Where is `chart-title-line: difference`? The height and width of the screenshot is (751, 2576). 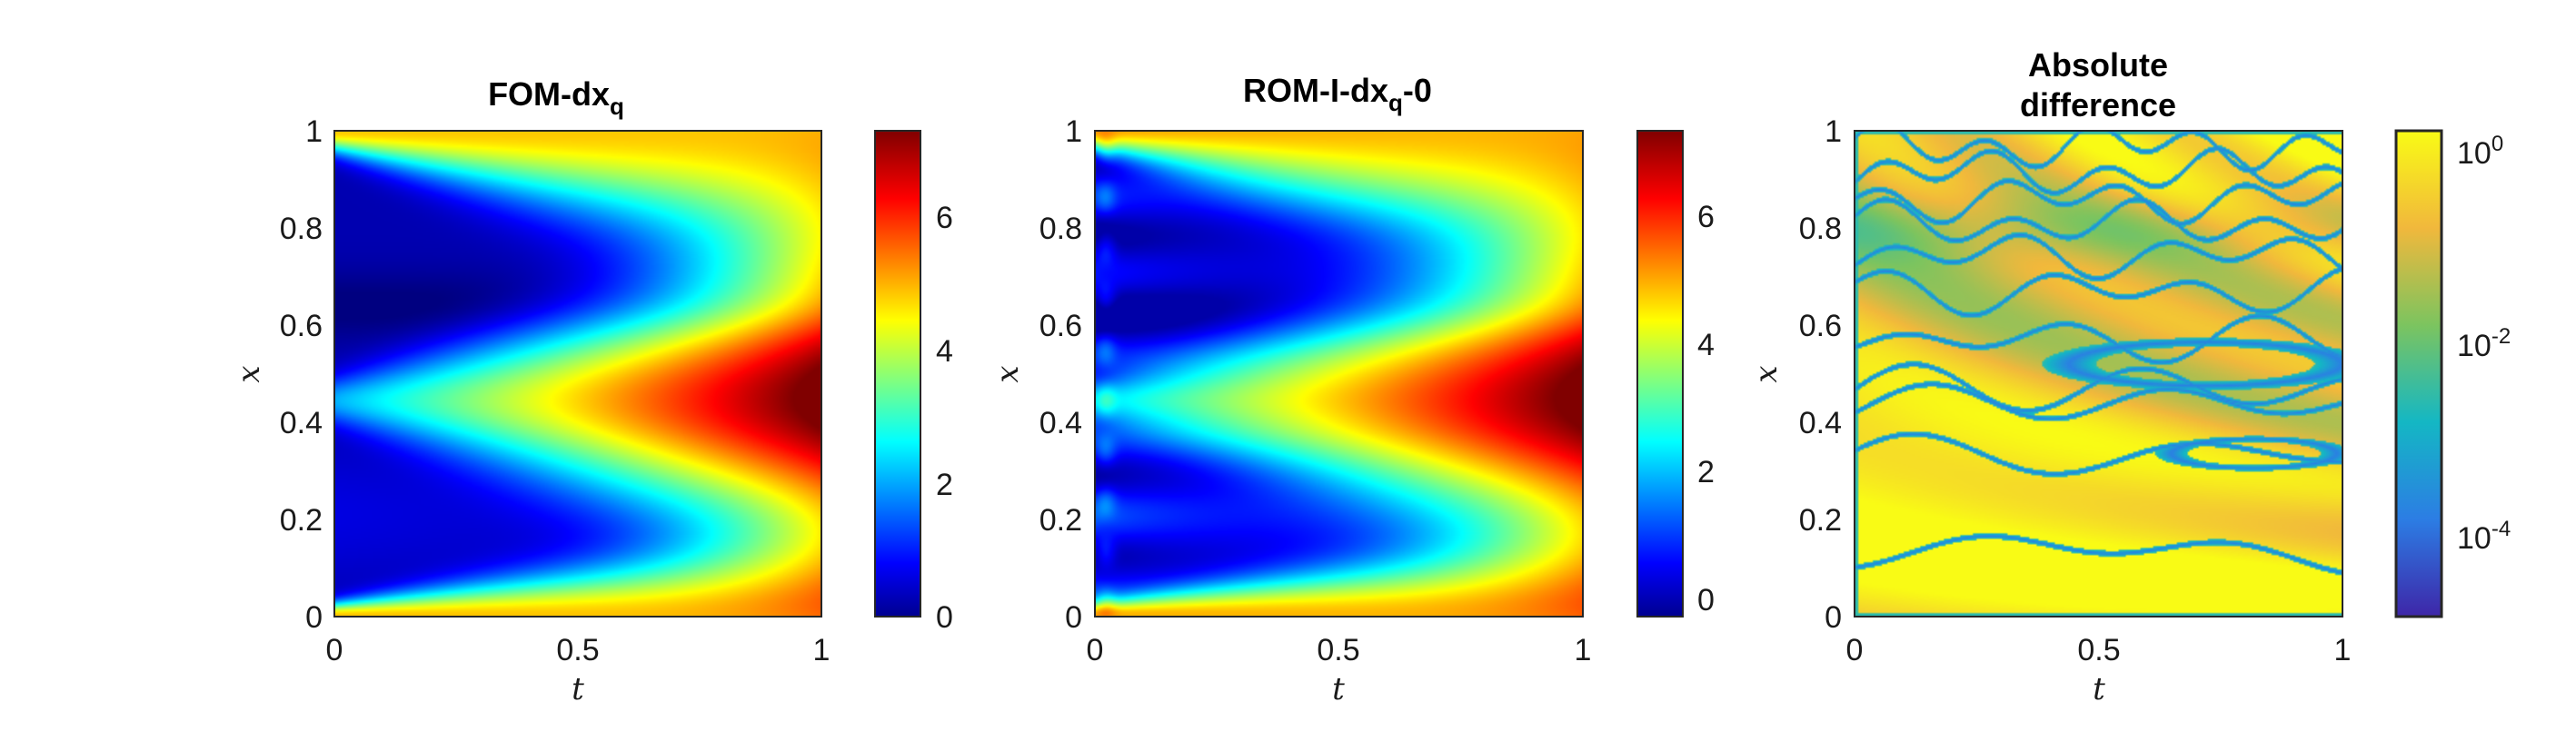 chart-title-line: difference is located at coordinates (2098, 105).